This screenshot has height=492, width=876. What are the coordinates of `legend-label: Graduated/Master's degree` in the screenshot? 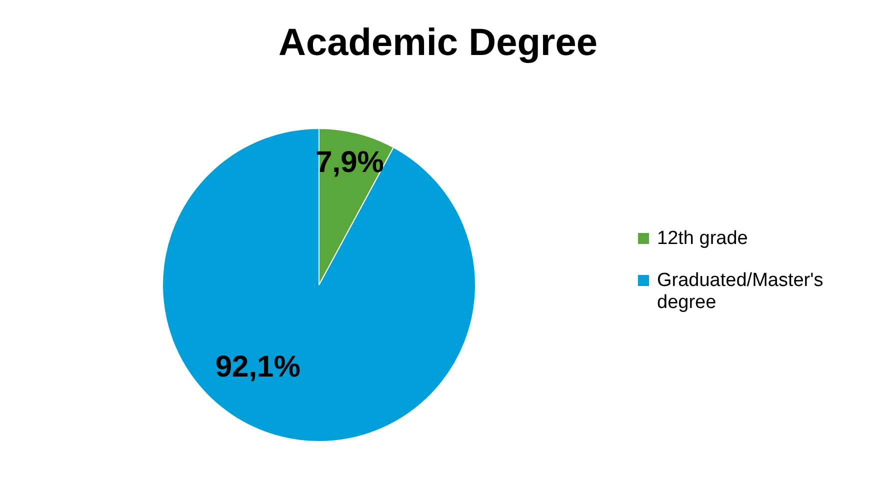 It's located at (740, 292).